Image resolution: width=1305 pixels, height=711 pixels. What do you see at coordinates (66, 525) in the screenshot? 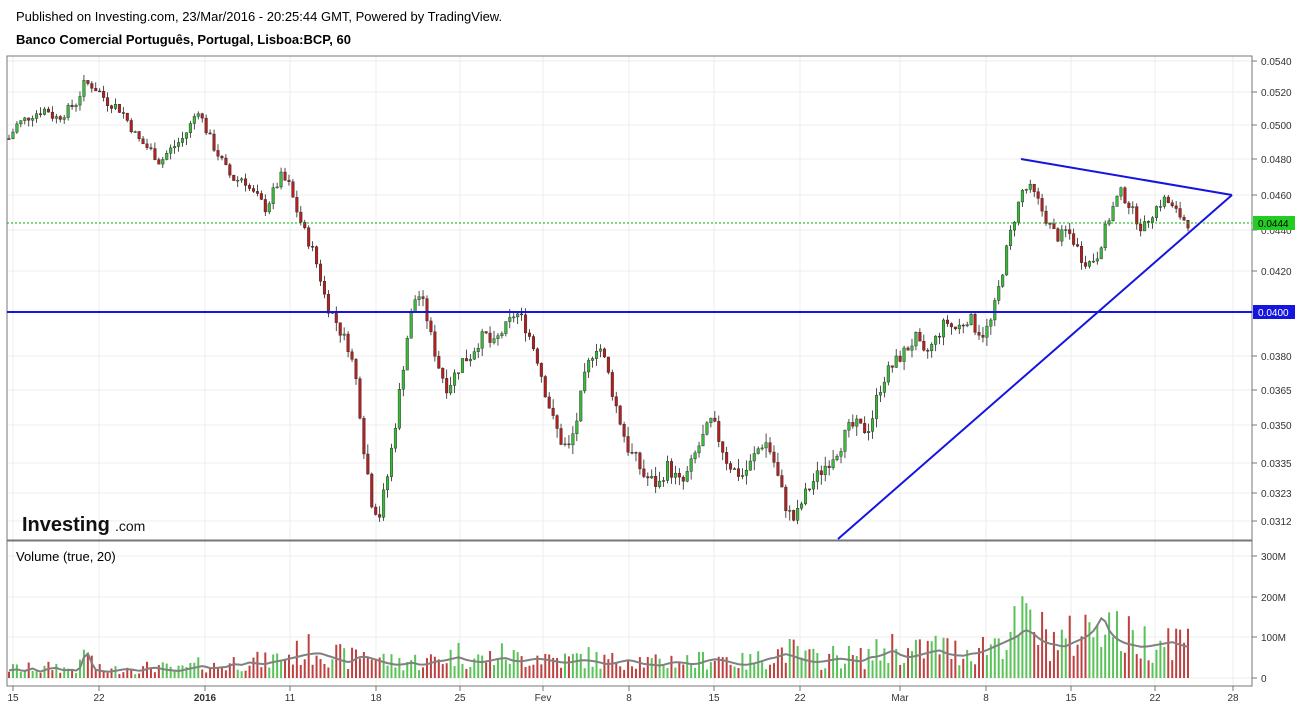
I see `logo-brand: Investing` at bounding box center [66, 525].